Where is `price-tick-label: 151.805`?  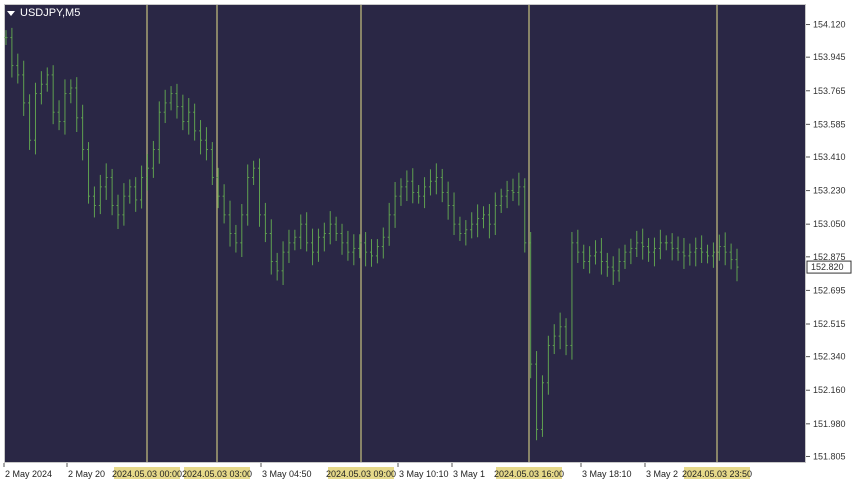 price-tick-label: 151.805 is located at coordinates (829, 456).